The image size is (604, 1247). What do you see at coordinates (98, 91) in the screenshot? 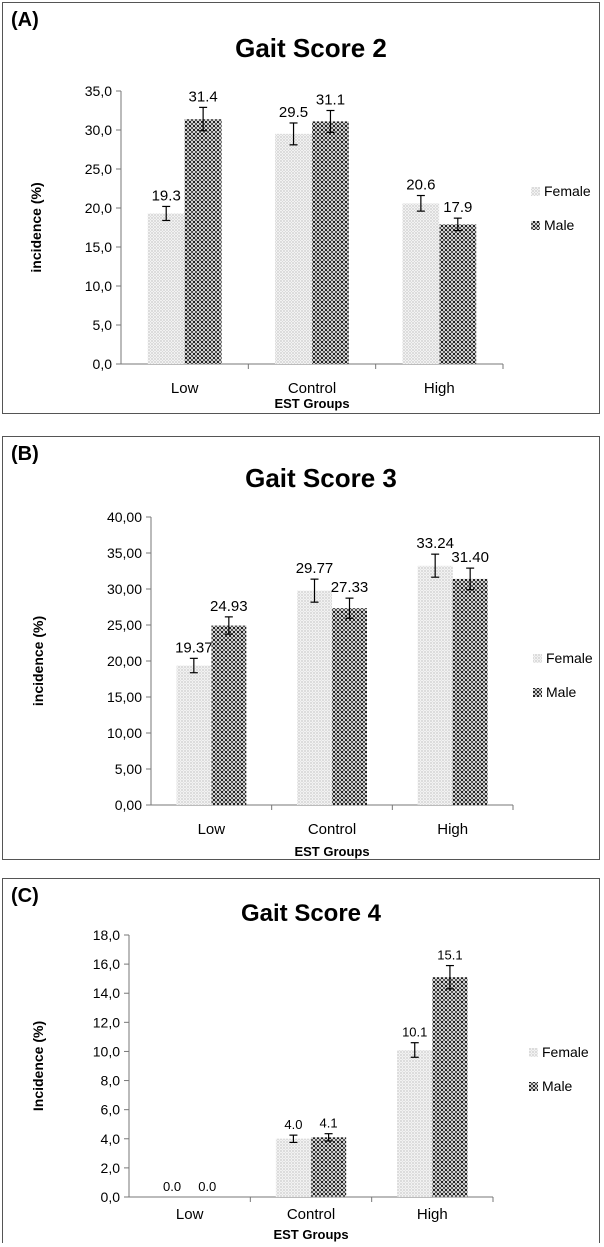
I see `y-tick-label: 35,0` at bounding box center [98, 91].